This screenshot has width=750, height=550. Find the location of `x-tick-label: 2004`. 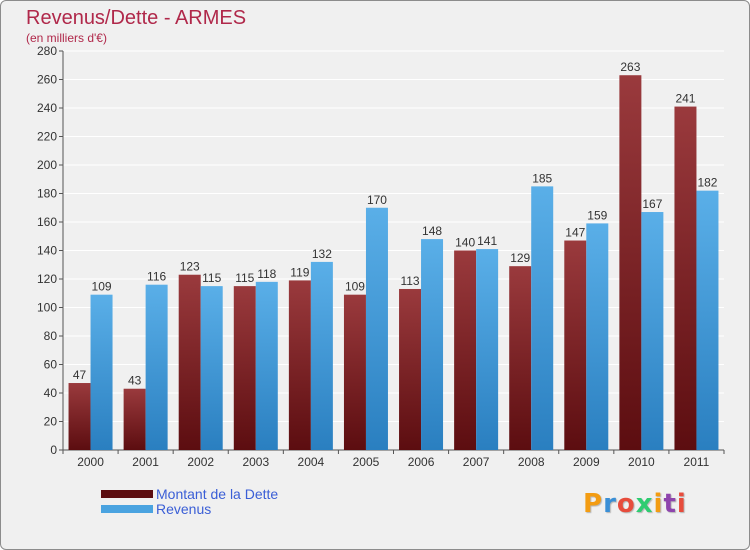

x-tick-label: 2004 is located at coordinates (311, 462).